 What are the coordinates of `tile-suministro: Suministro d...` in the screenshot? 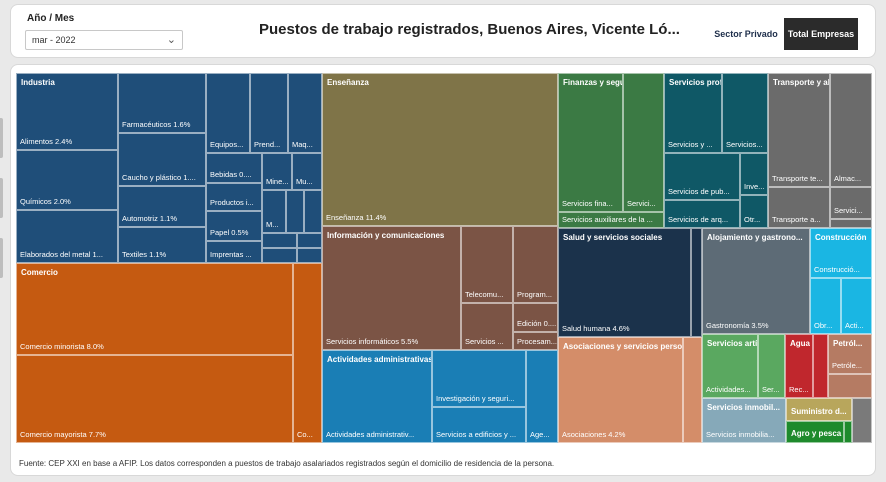 It's located at (819, 409).